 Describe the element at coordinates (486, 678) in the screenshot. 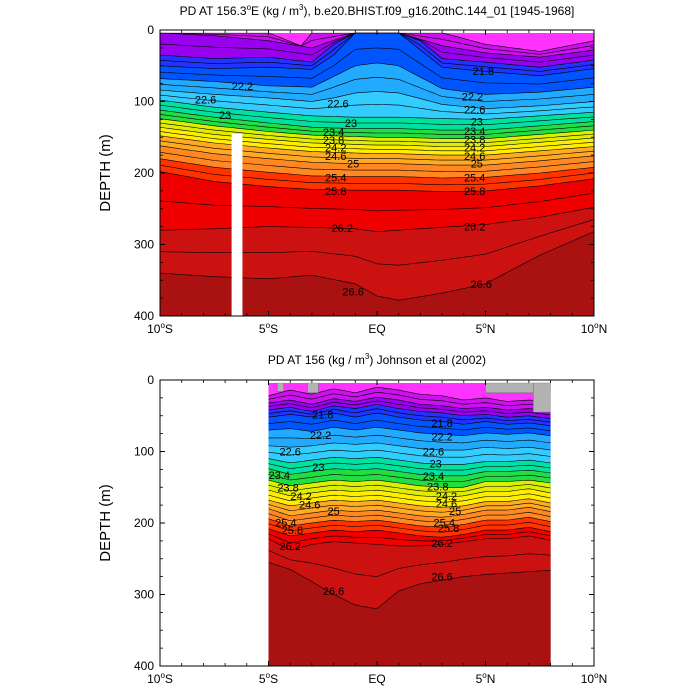

I see `x-tick-label: 5oN` at that location.